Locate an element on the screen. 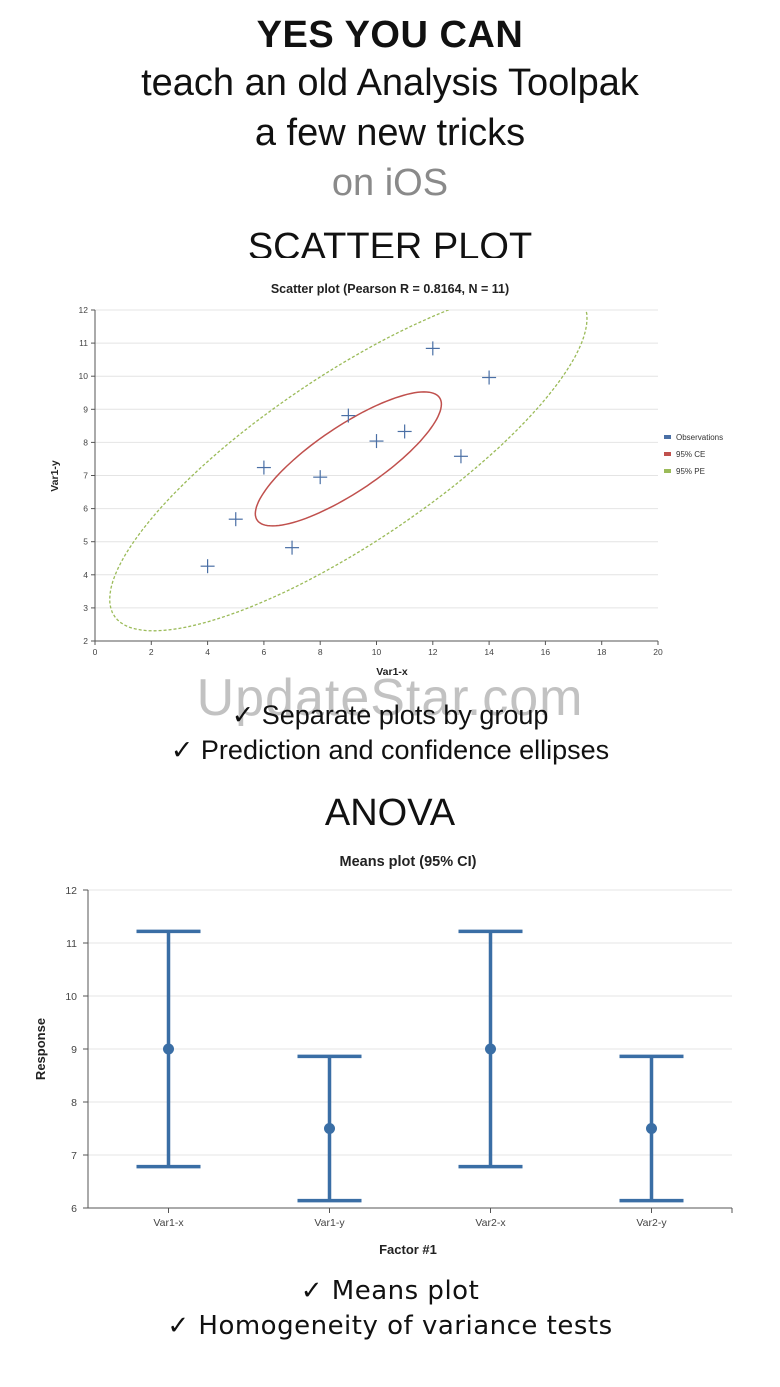  scatter-y-tick-label: 3 is located at coordinates (85, 608).